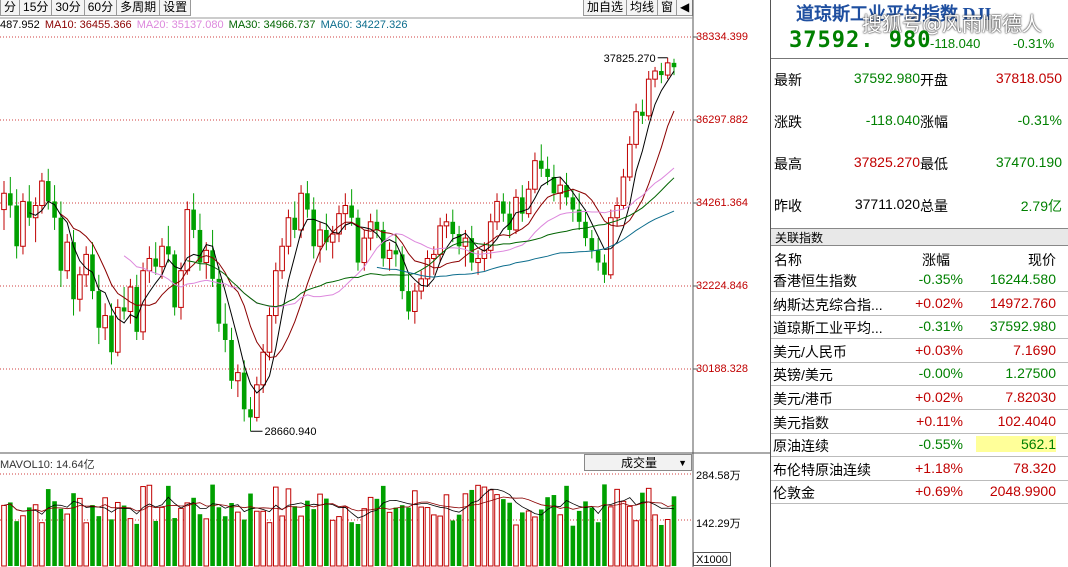 This screenshot has width=1068, height=567. I want to click on related-index-row: 布伦特原油连续 +1.18% 78.320, so click(919, 469).